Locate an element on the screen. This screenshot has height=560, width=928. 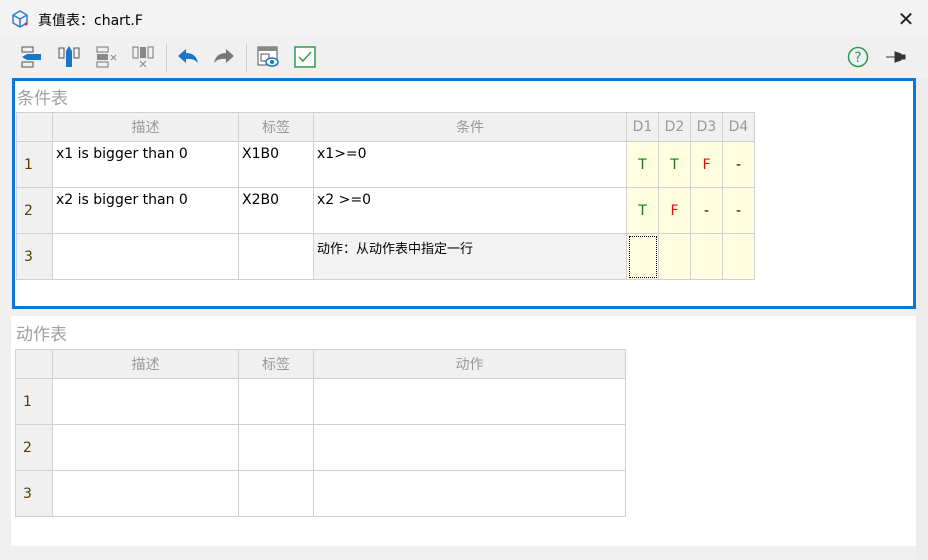
scrollbar is located at coordinates (922, 319).